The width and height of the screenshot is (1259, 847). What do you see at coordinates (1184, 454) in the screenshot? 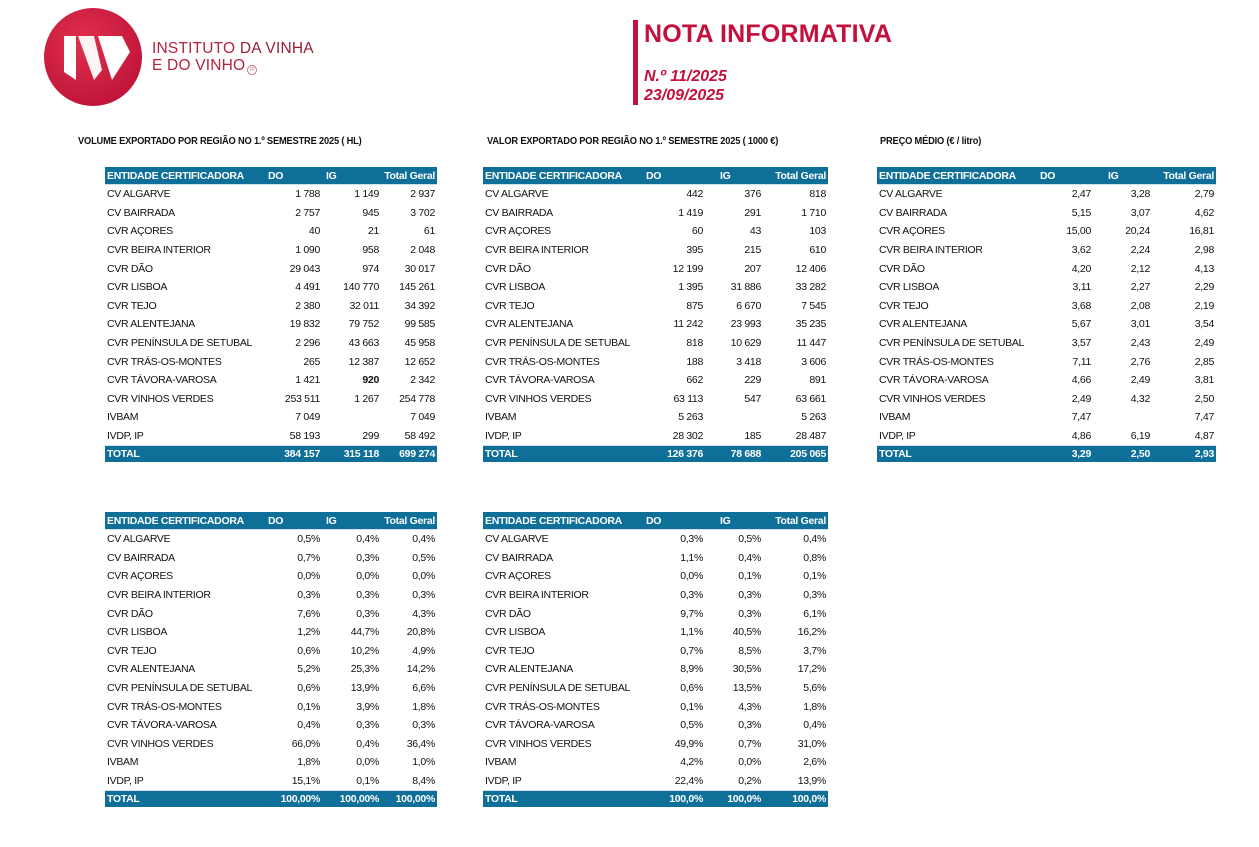
I see `total-value: 2,93` at bounding box center [1184, 454].